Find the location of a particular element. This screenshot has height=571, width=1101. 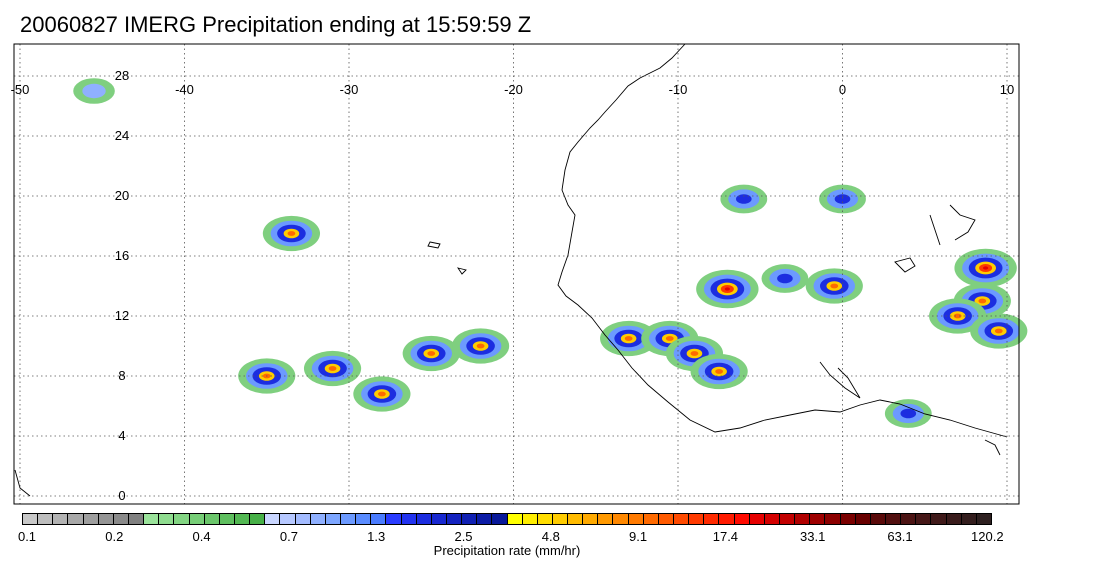

lat-tick-label: 12 is located at coordinates (122, 315).